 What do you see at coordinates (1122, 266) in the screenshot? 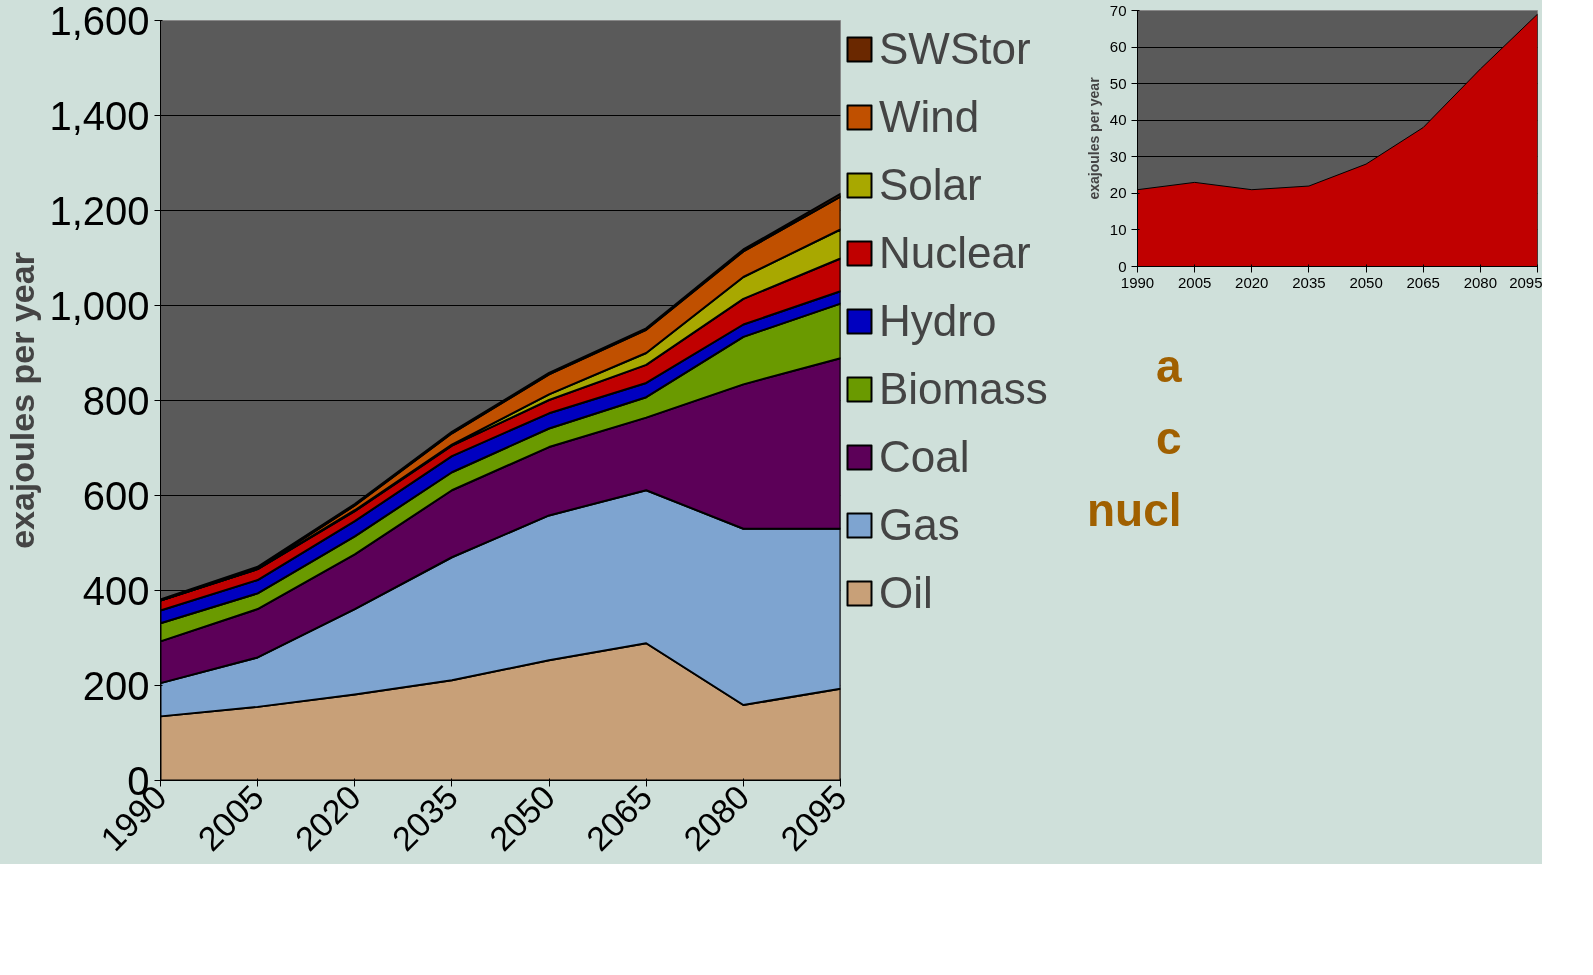
I see `y-tick-label: 0` at bounding box center [1122, 266].